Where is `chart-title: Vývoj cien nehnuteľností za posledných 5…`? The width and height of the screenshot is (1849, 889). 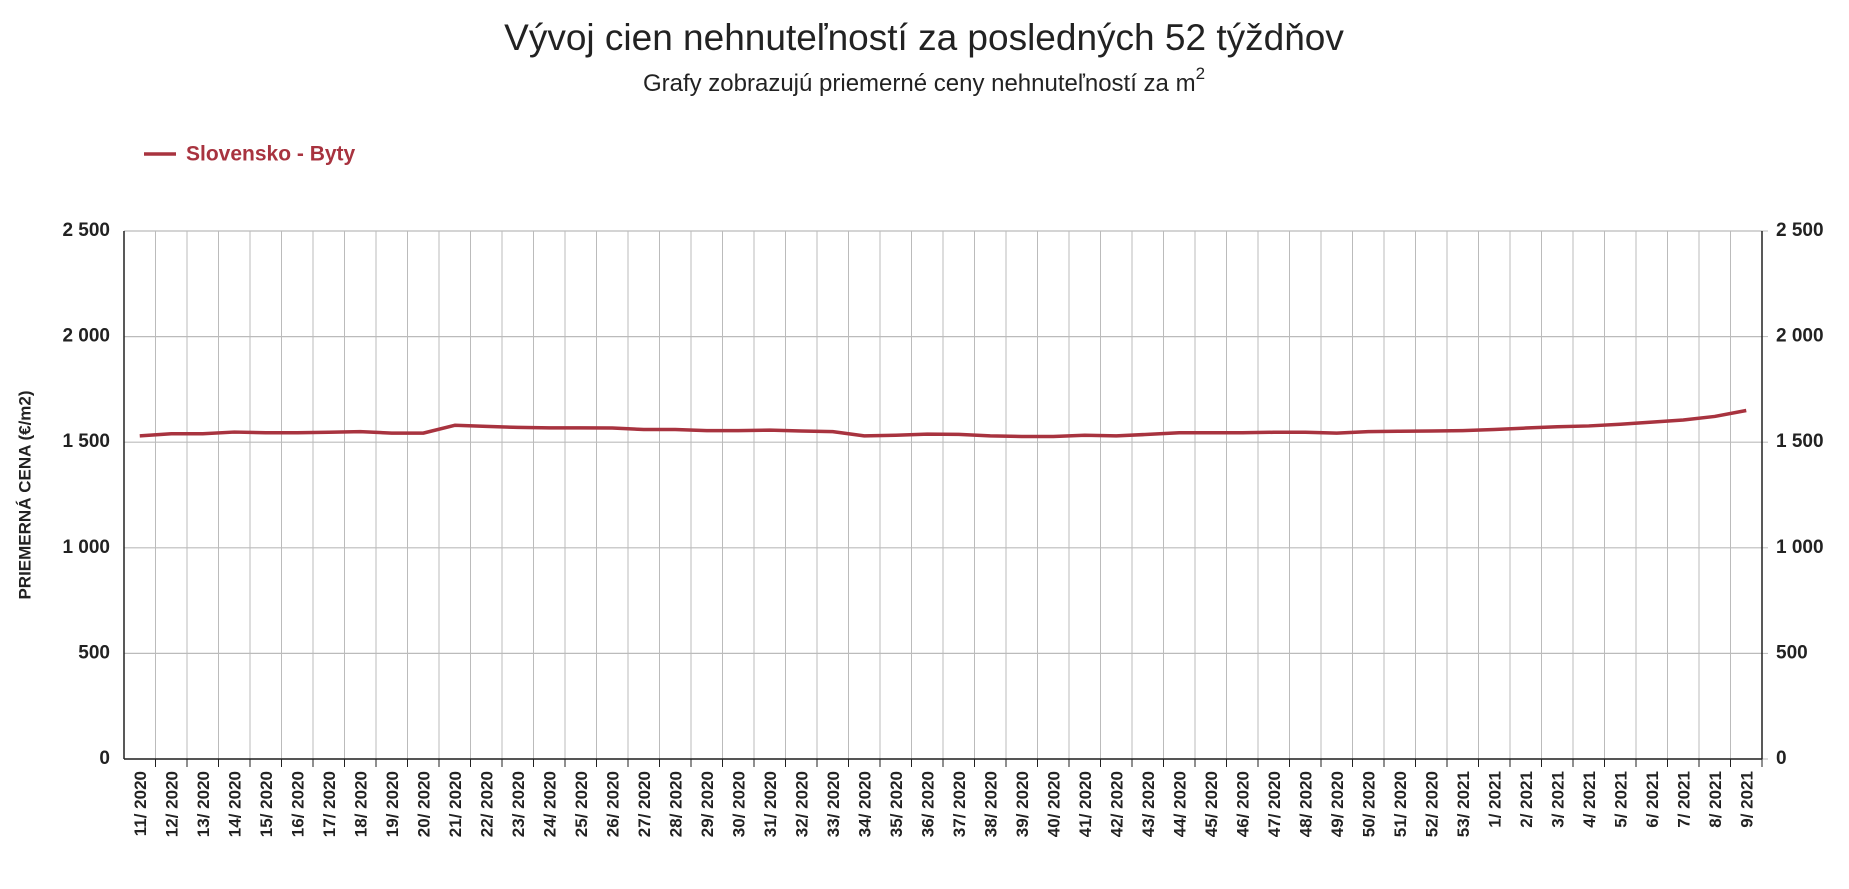 chart-title: Vývoj cien nehnuteľností za posledných 5… is located at coordinates (924, 37).